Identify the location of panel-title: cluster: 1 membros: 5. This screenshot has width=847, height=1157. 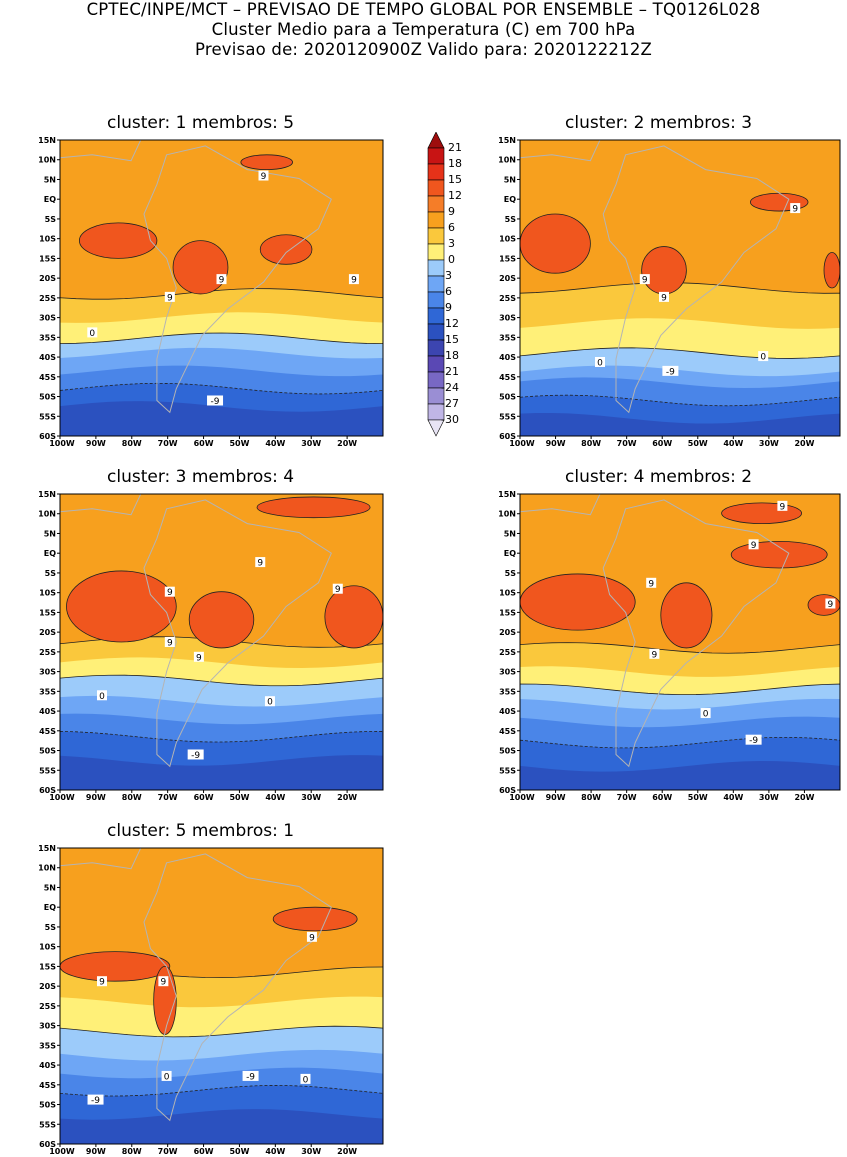
(201, 123).